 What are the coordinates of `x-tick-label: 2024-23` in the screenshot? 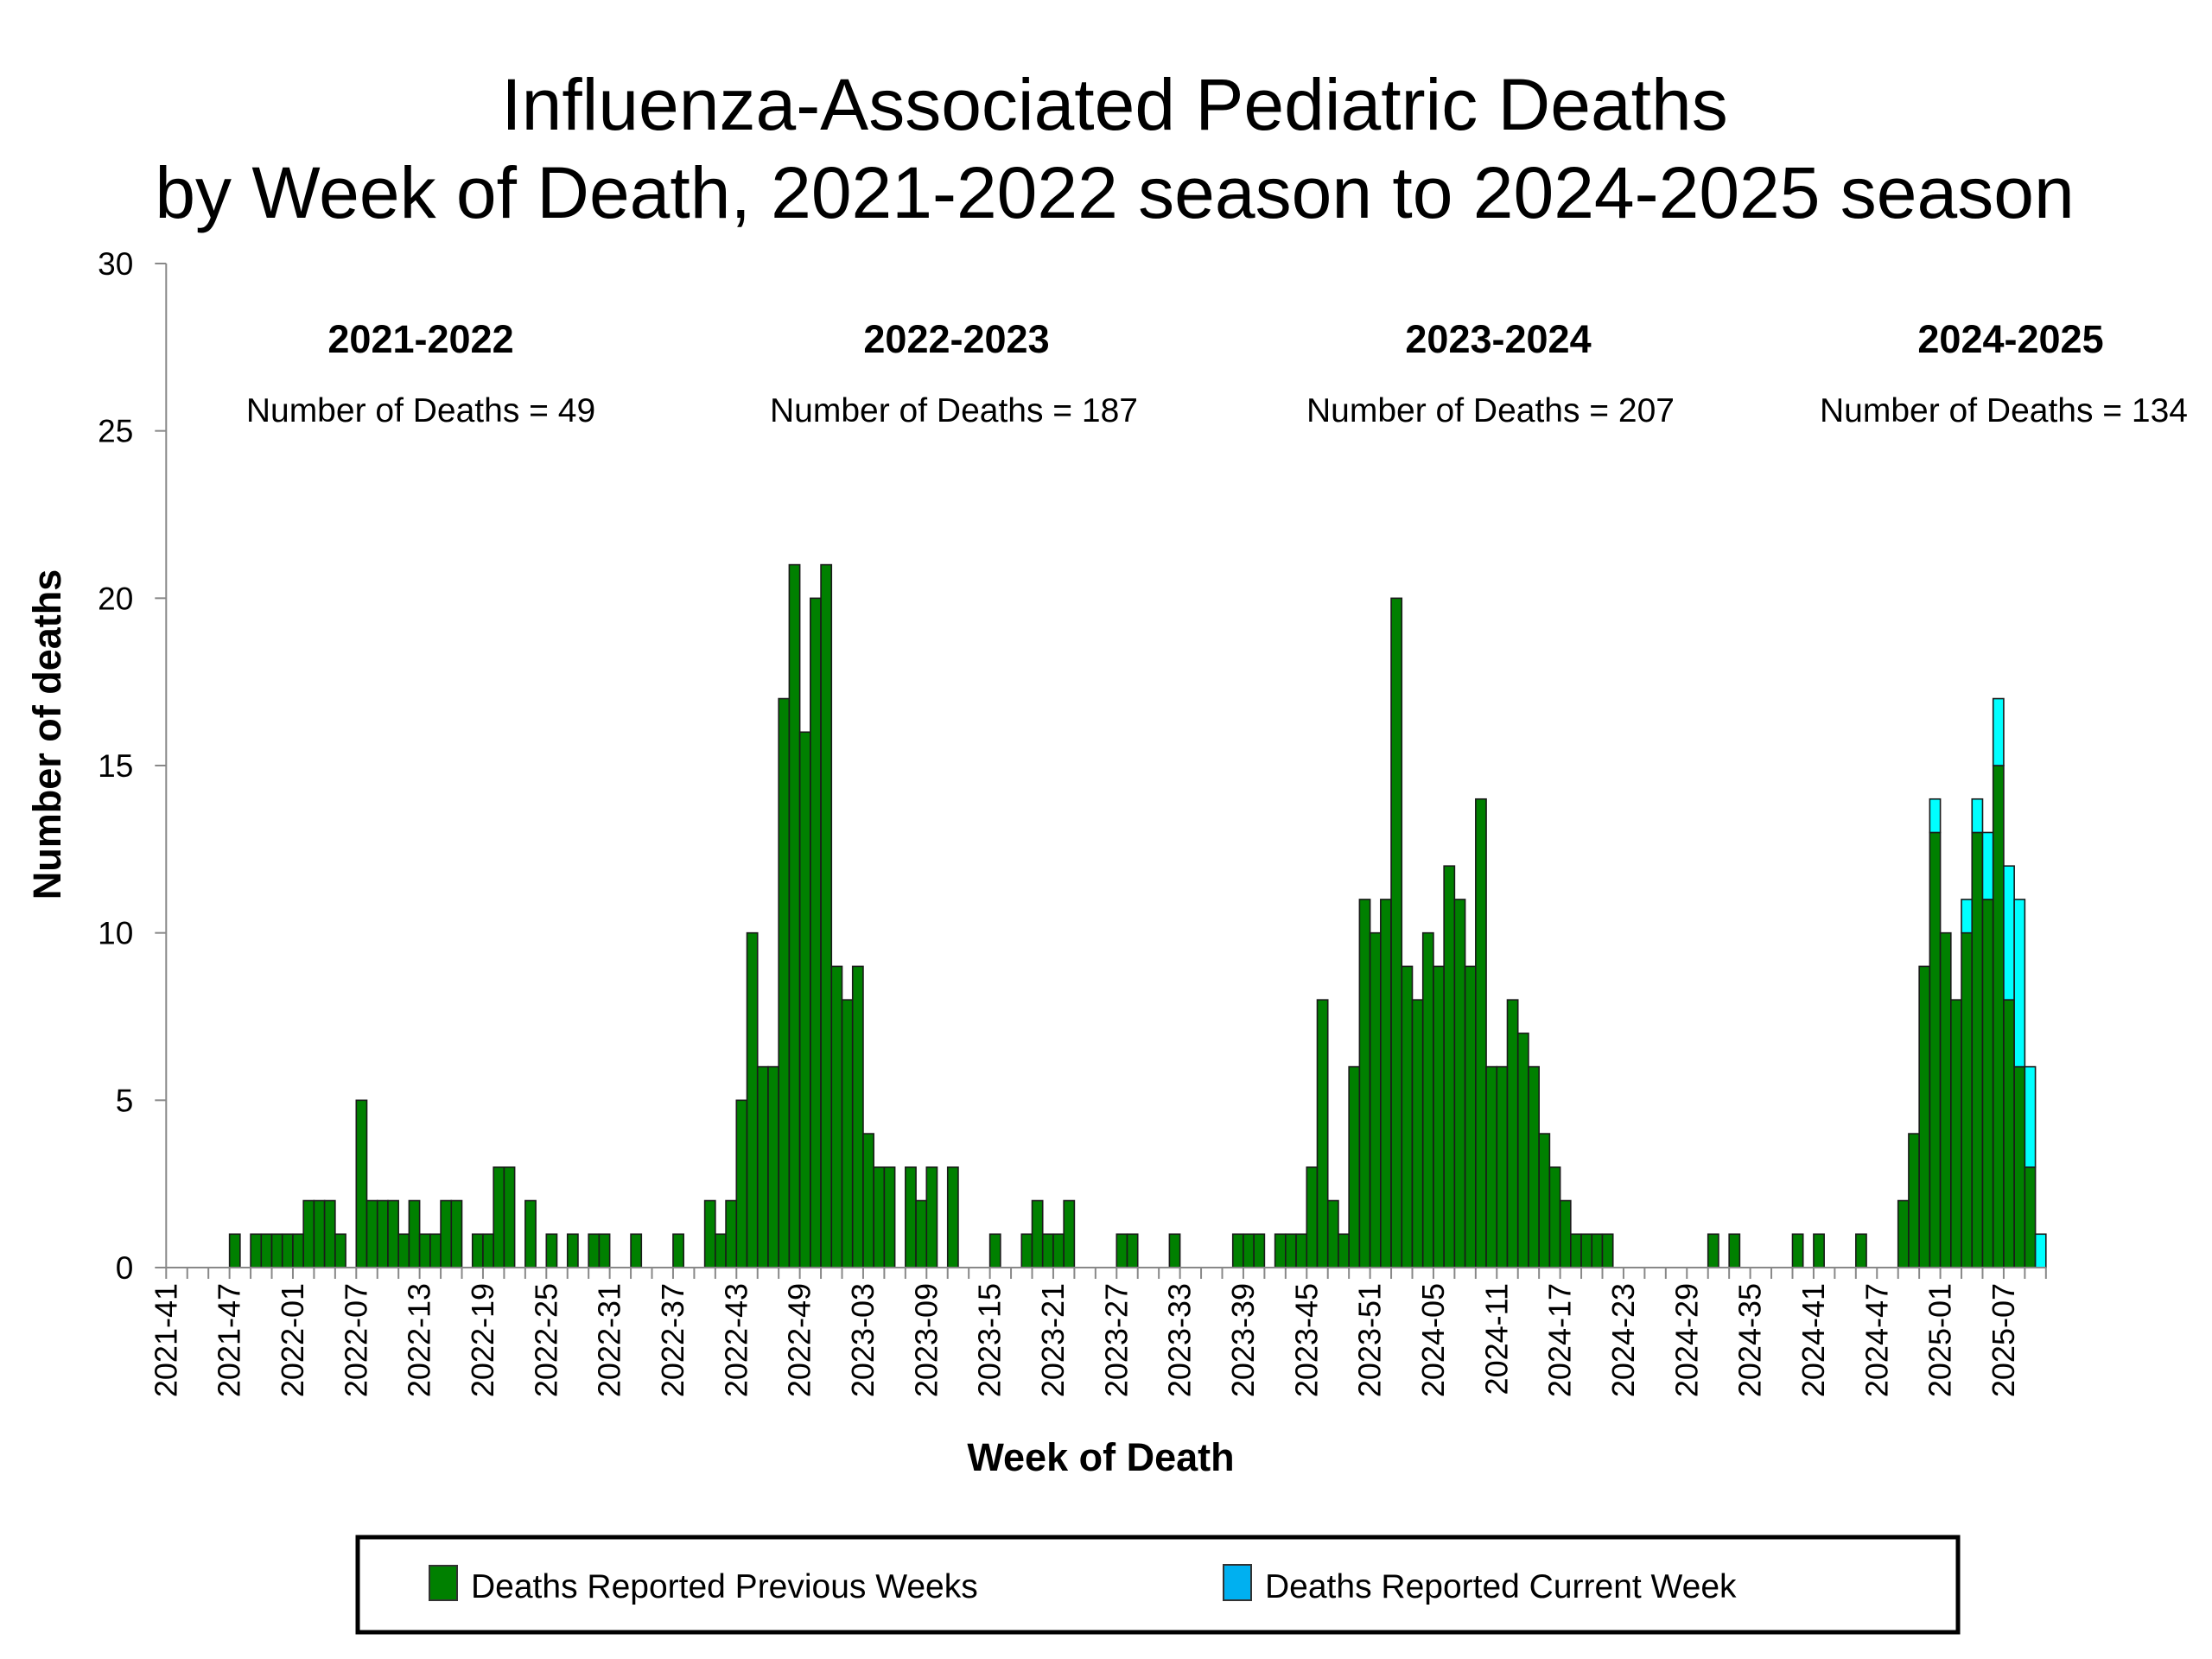 It's located at (1623, 1340).